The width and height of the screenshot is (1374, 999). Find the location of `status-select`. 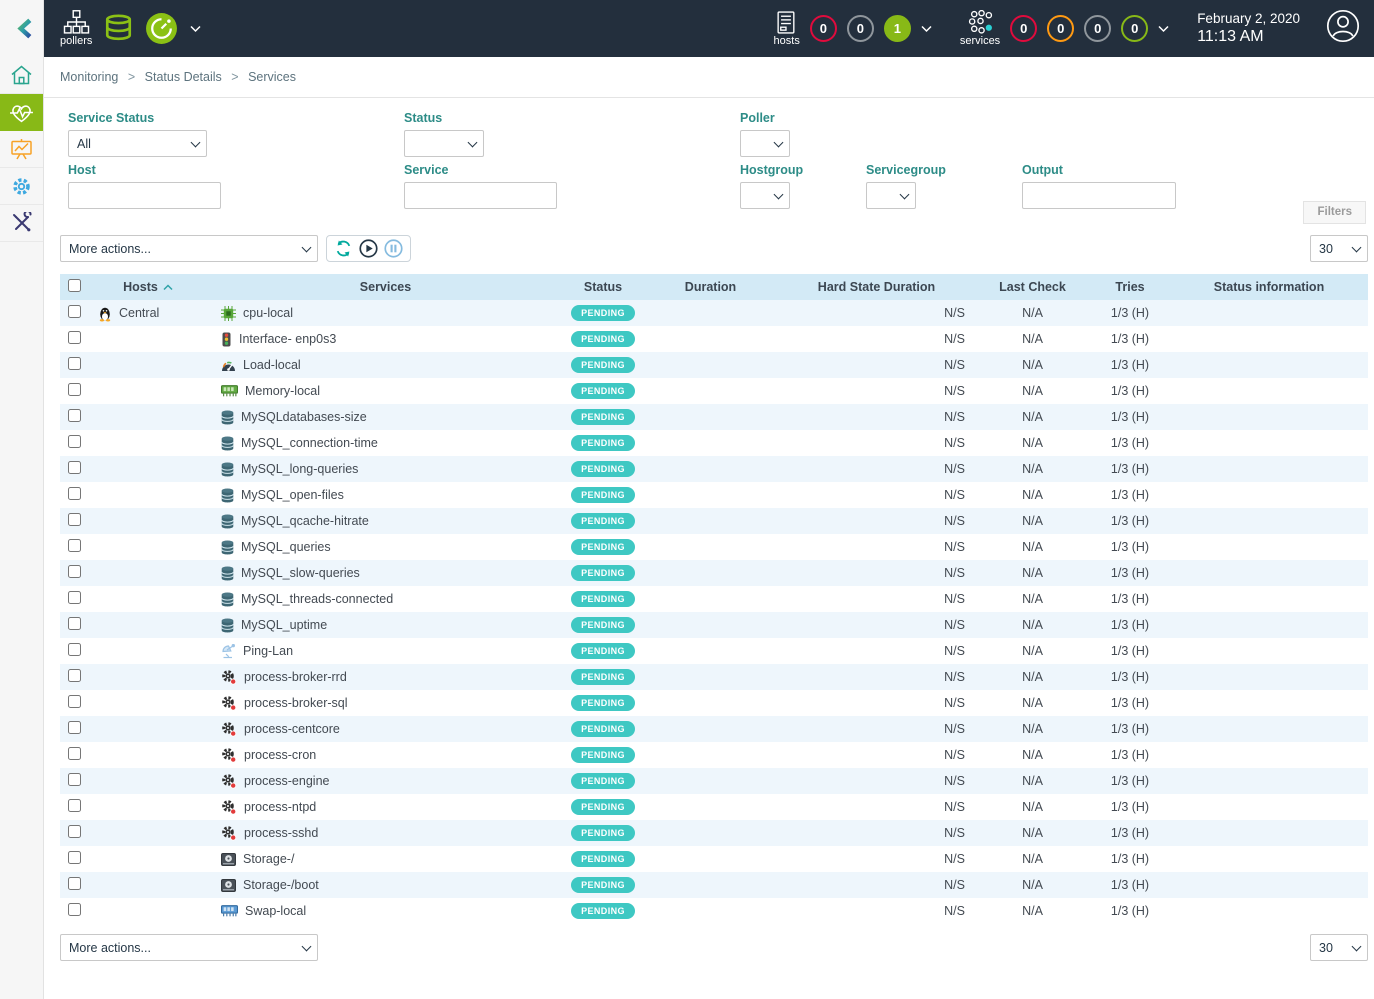

status-select is located at coordinates (444, 143).